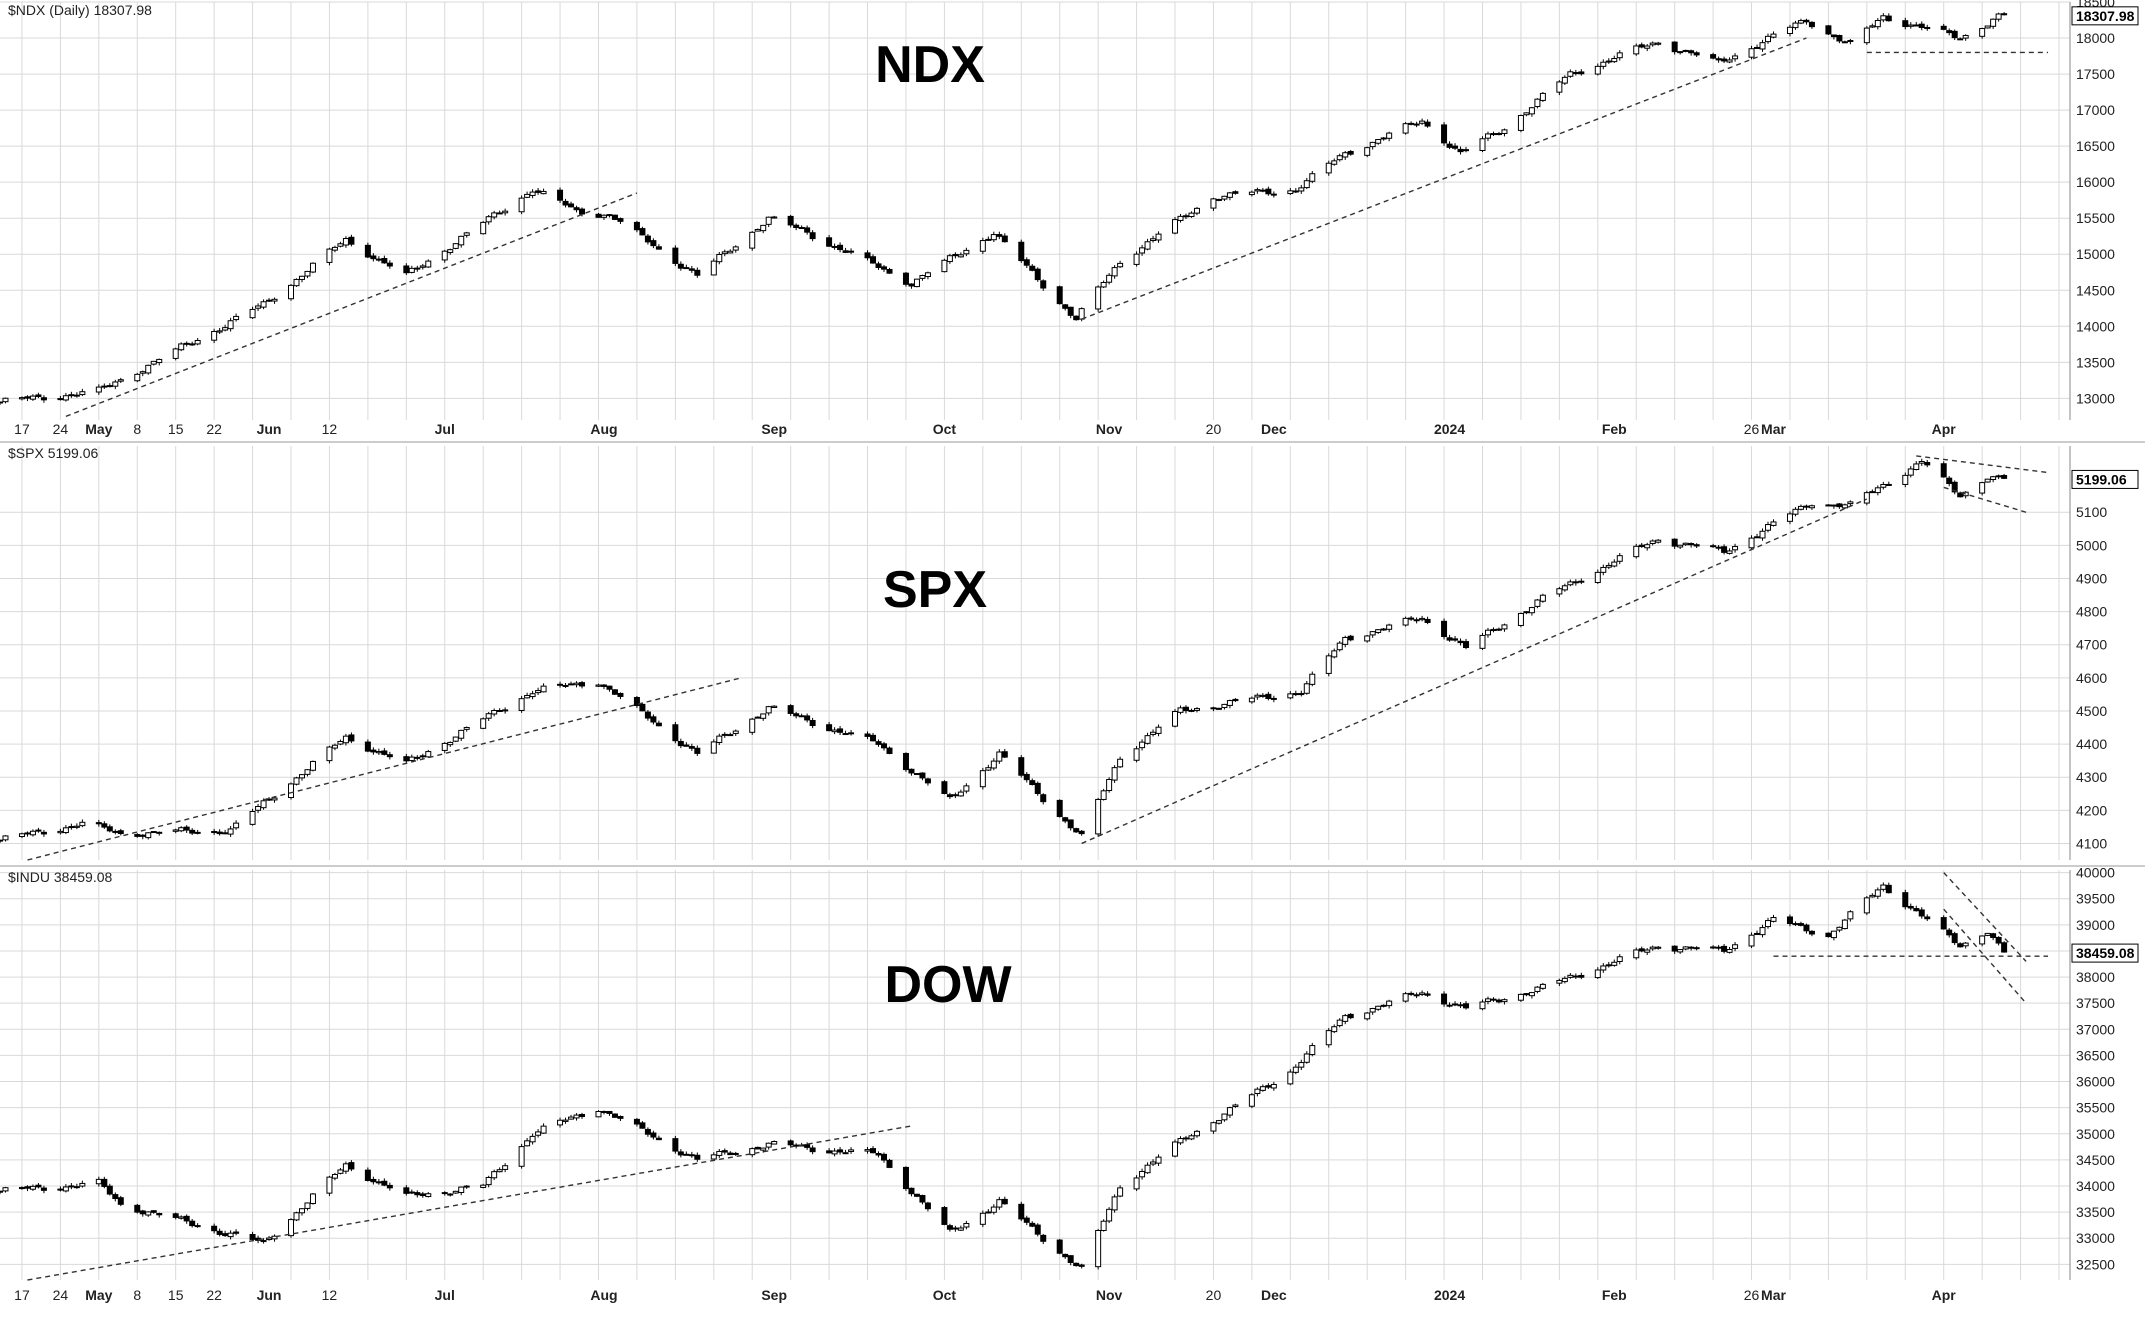 Image resolution: width=2145 pixels, height=1318 pixels. Describe the element at coordinates (930, 65) in the screenshot. I see `ndx-big-title: NDX` at that location.